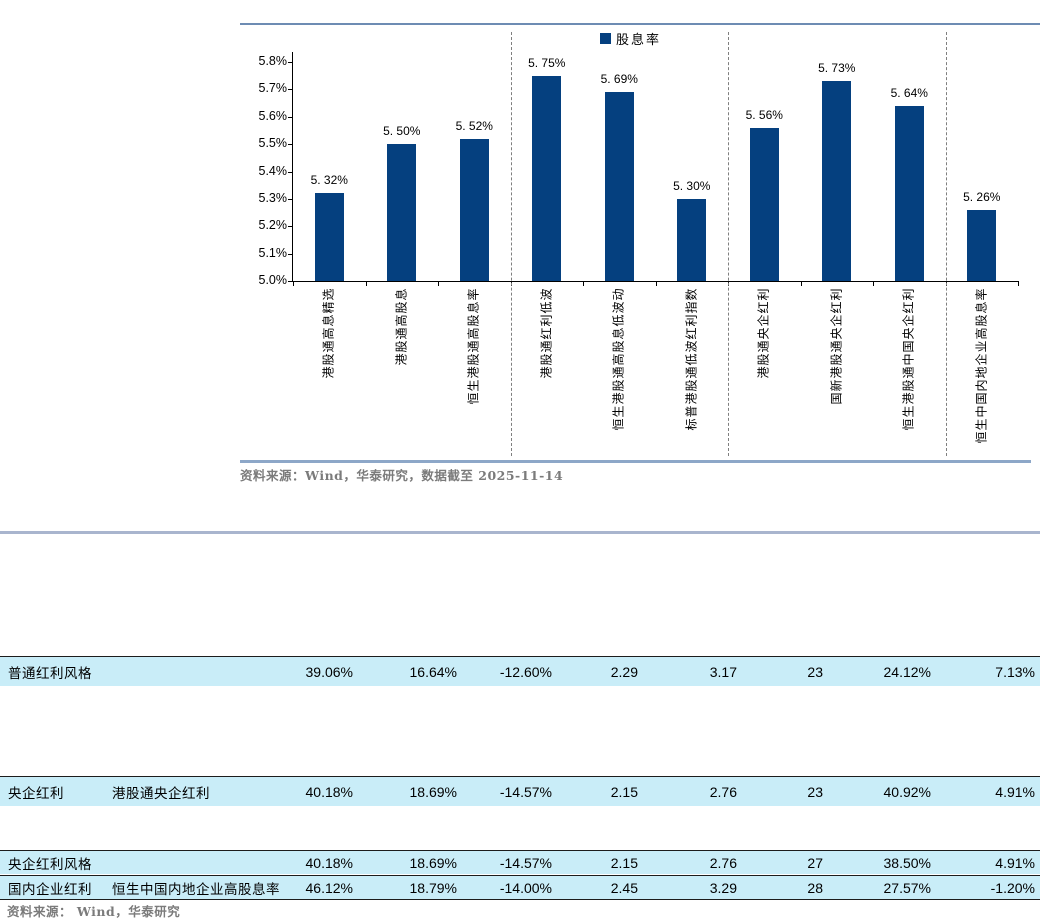 The width and height of the screenshot is (1040, 923). I want to click on table-cell-index-name: 恒生中国内地企业高股息率, so click(196, 889).